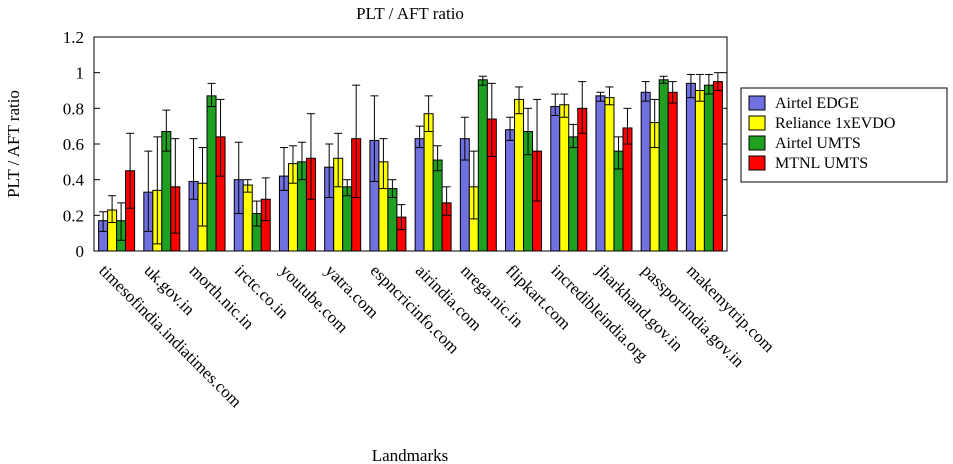 This screenshot has height=464, width=953. I want to click on legend-label-1: Reliance 1xEVDO, so click(835, 123).